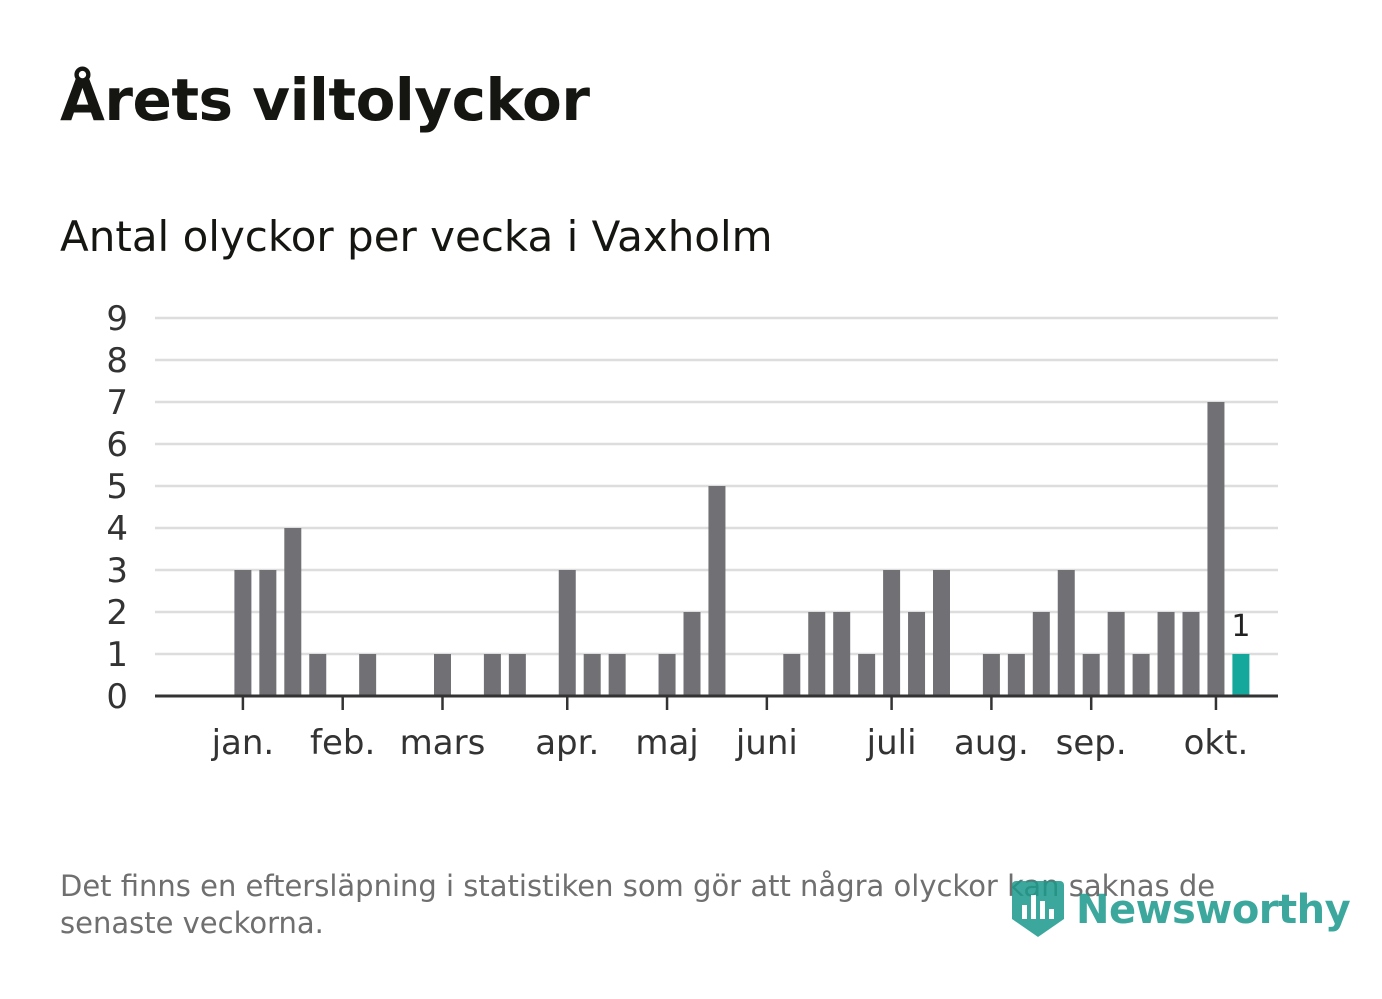  Describe the element at coordinates (117, 487) in the screenshot. I see `y-tick-label-5: 5` at that location.